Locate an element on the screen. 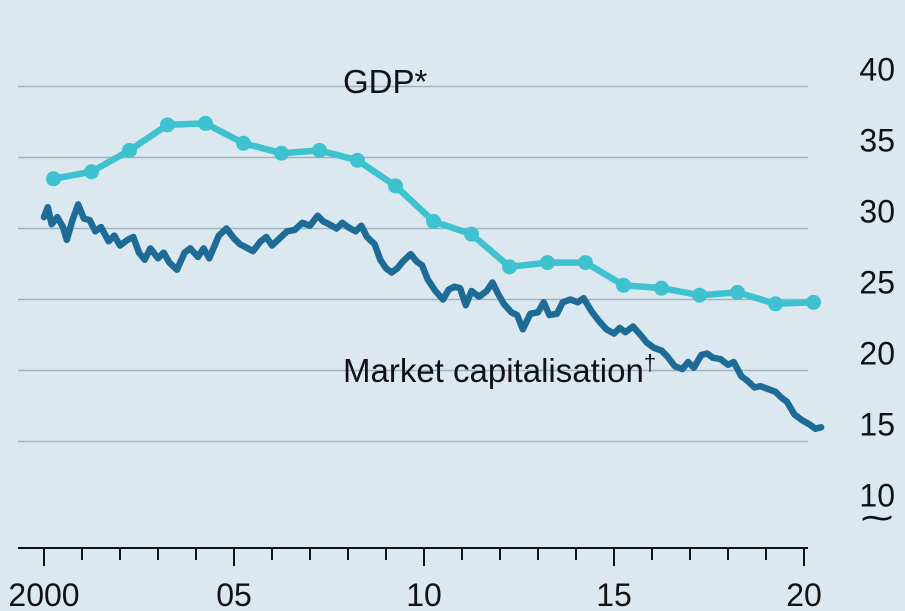 The height and width of the screenshot is (611, 905). series-label-market-capitalisation: Market capitalisation† is located at coordinates (499, 369).